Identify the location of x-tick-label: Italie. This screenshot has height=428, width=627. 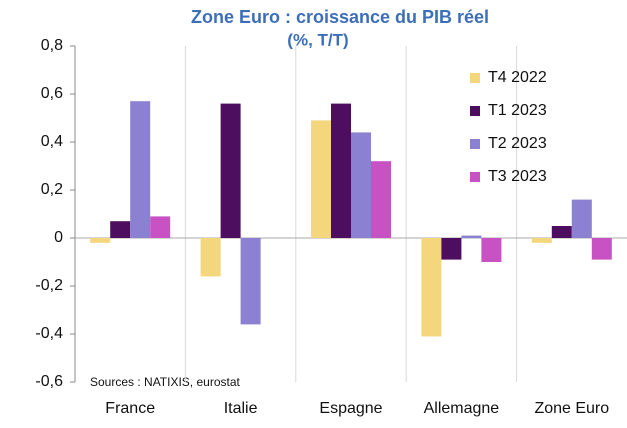
(241, 408).